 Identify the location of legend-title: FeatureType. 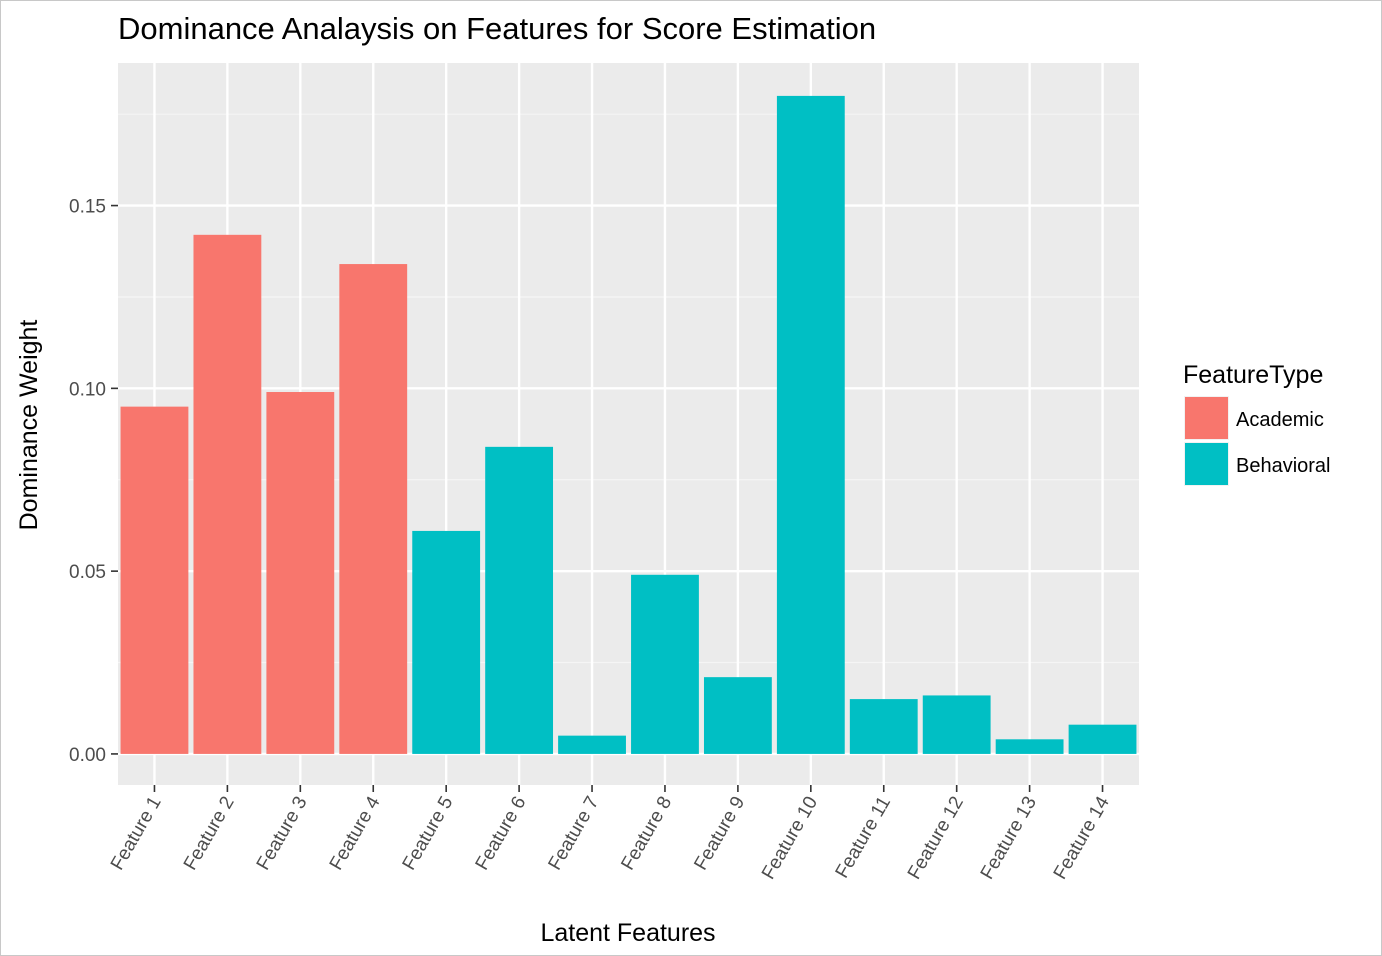
(1253, 375).